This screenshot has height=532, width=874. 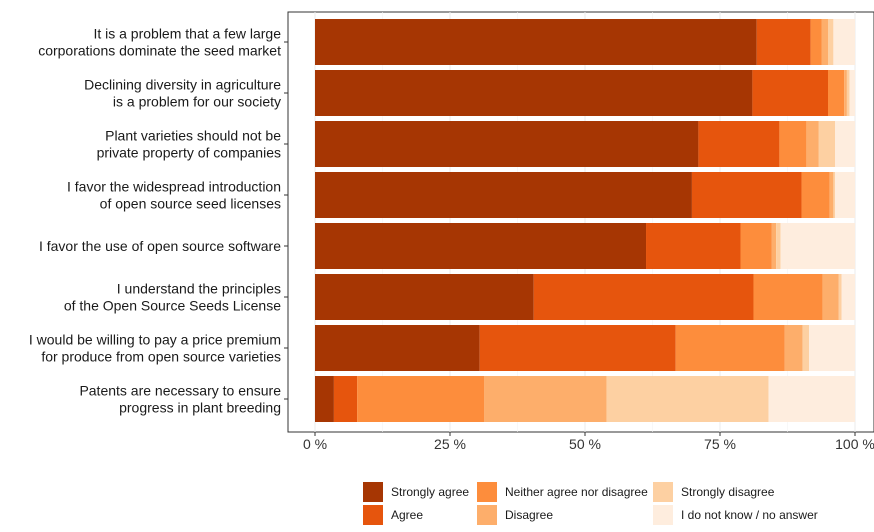 I want to click on x-tick-label: 75 %, so click(x=720, y=444).